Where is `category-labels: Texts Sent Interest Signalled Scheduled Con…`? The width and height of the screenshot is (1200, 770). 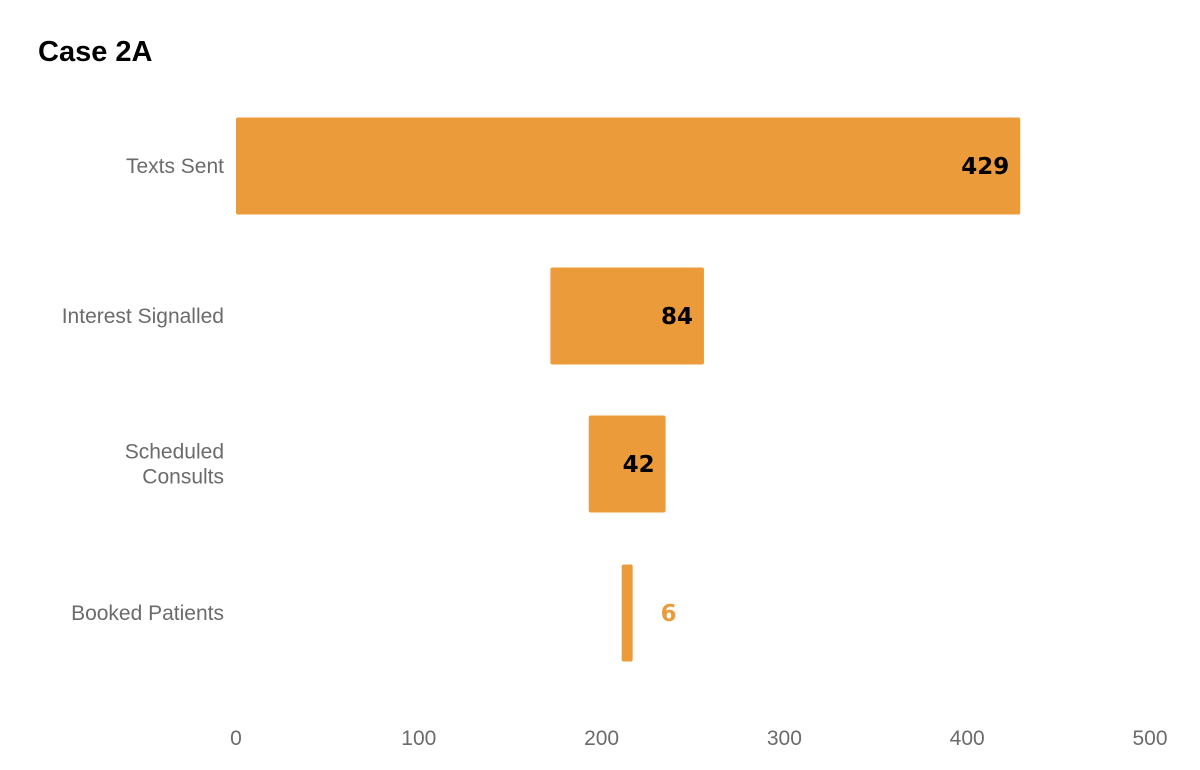
category-labels: Texts Sent Interest Signalled Scheduled Con… is located at coordinates (143, 390).